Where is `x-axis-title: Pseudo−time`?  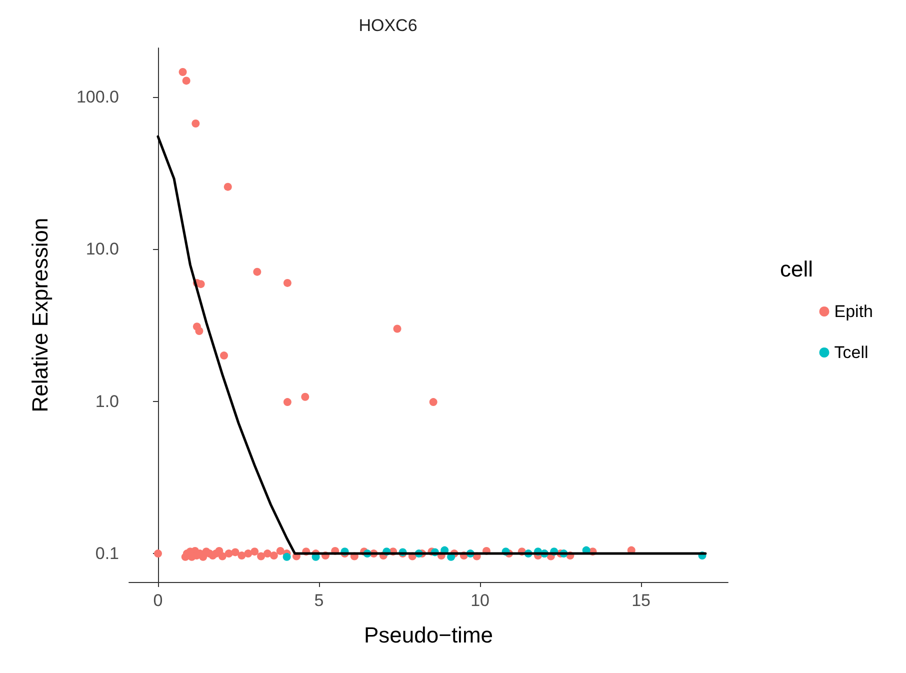 x-axis-title: Pseudo−time is located at coordinates (429, 635).